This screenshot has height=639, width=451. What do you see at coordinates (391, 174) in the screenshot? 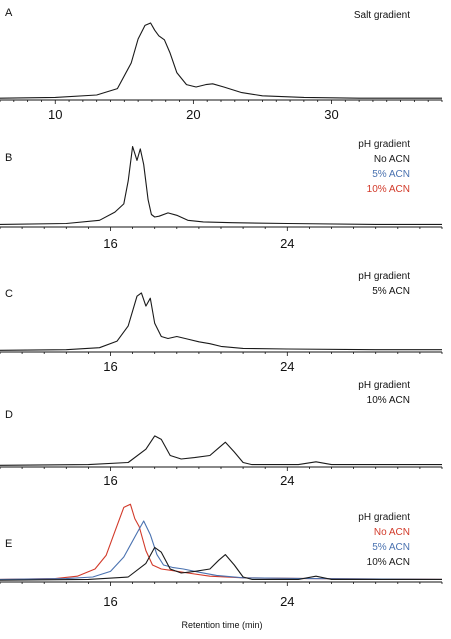
I see `annotation-b-3: 5% ACN` at bounding box center [391, 174].